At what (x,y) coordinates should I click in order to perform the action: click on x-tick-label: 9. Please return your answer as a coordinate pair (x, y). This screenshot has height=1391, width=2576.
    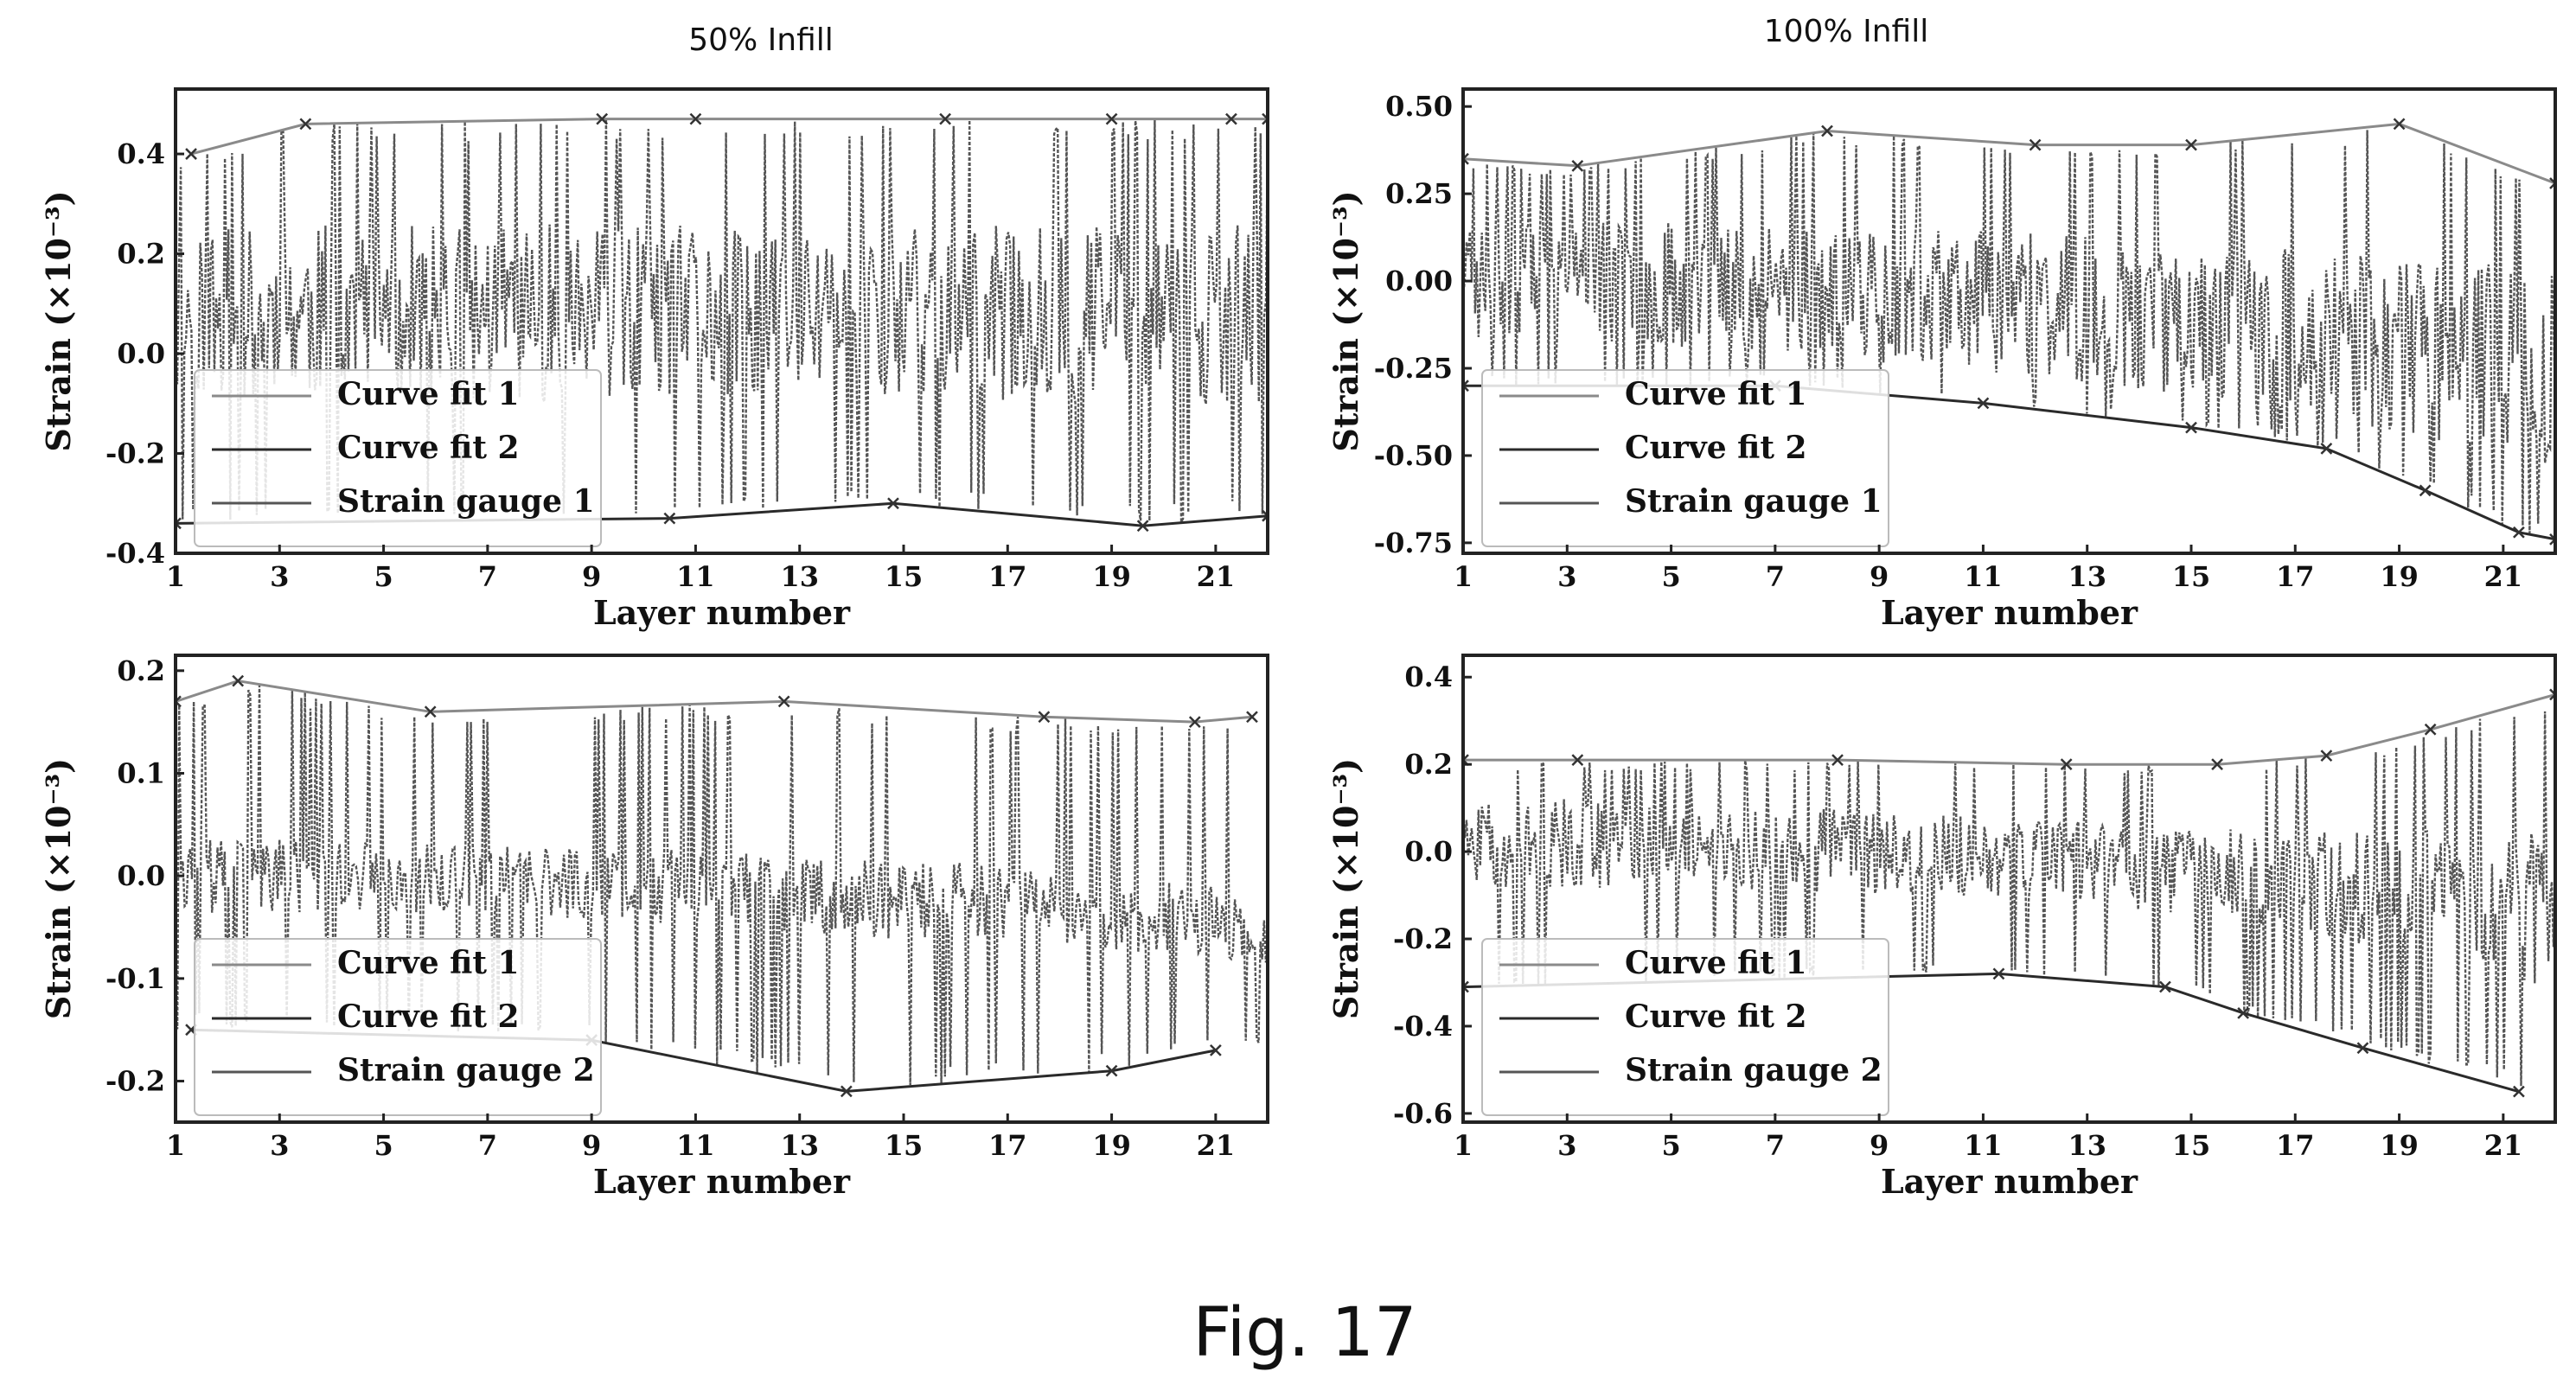
    Looking at the image, I should click on (1880, 1145).